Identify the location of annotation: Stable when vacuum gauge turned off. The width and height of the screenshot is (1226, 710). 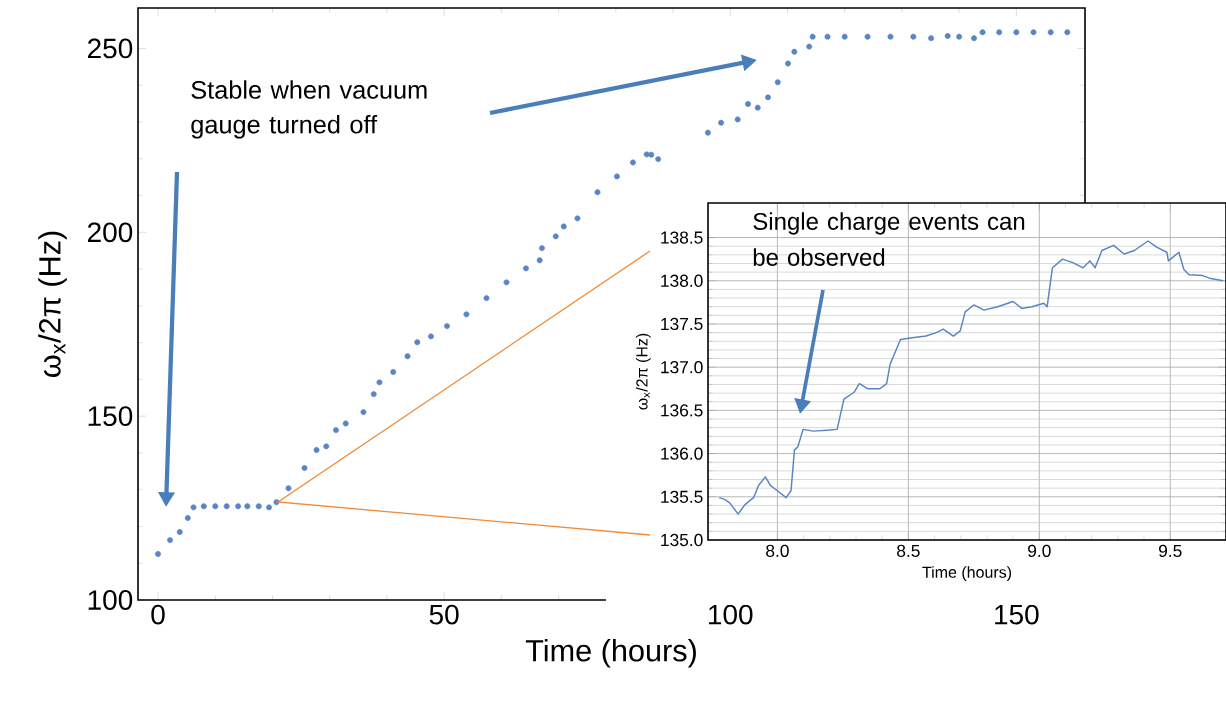
(309, 109).